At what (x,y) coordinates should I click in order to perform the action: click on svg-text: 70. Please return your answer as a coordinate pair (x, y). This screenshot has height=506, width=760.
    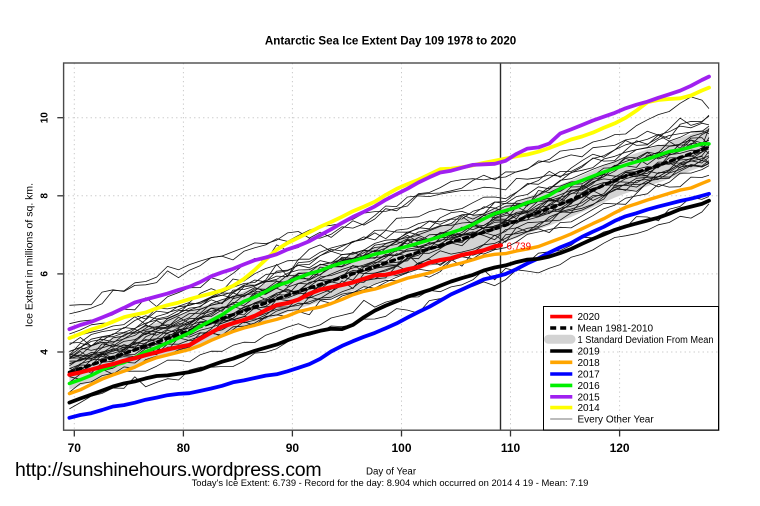
    Looking at the image, I should click on (75, 448).